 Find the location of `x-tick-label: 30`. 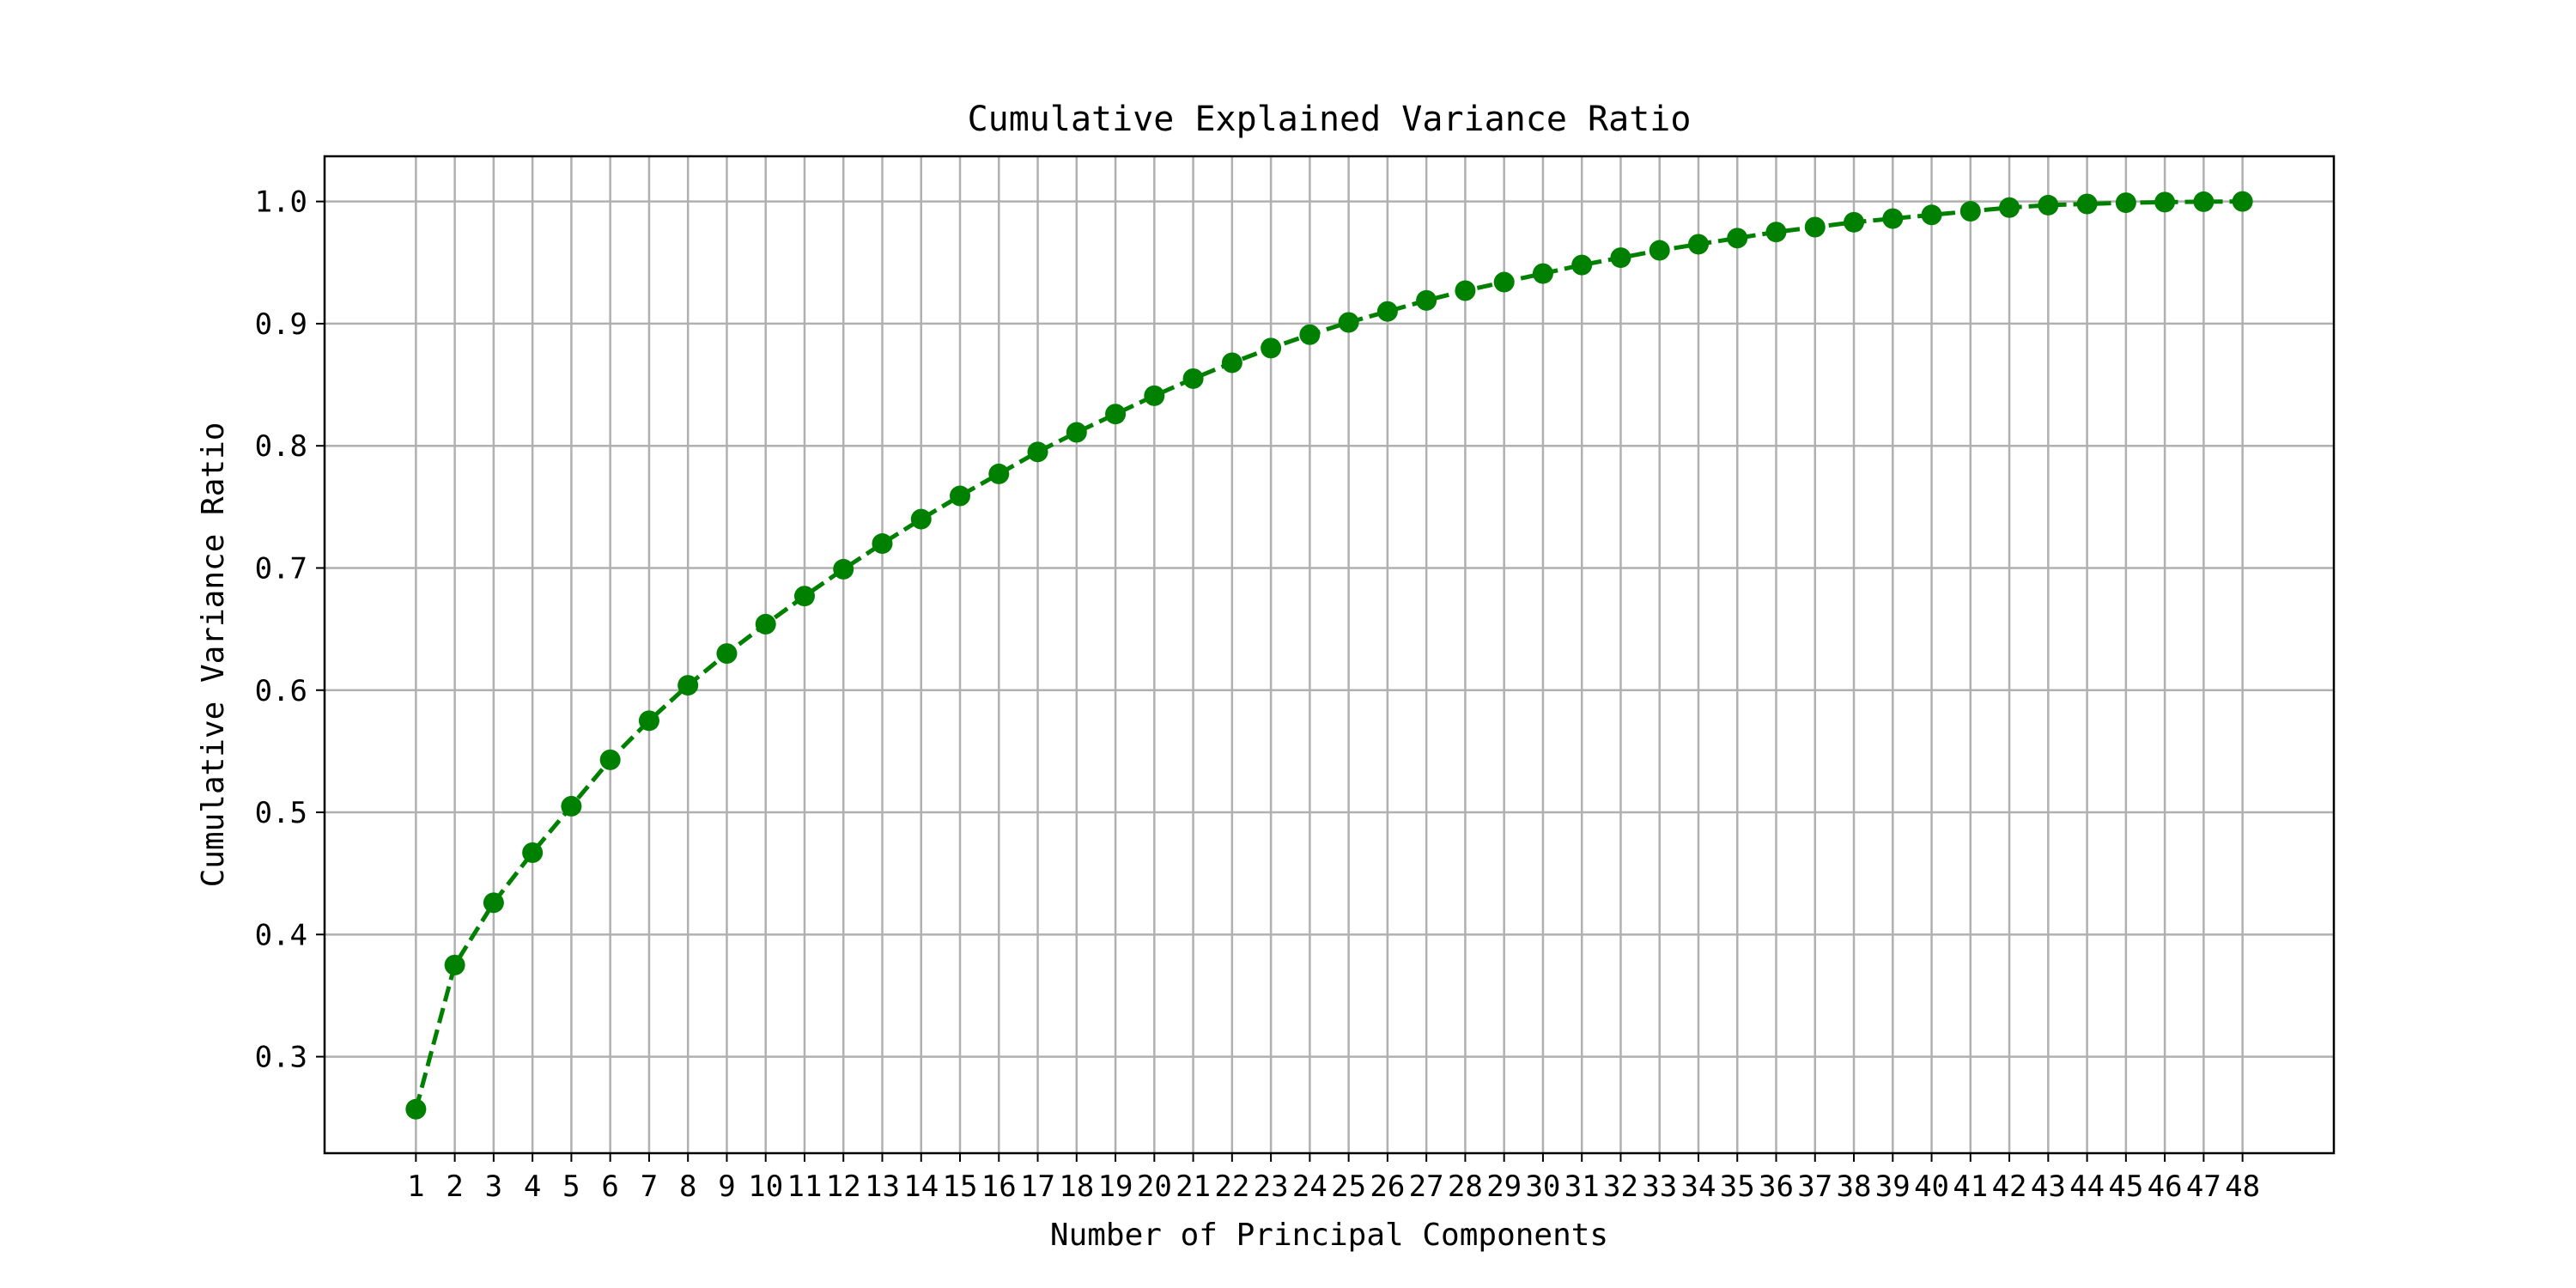

x-tick-label: 30 is located at coordinates (1543, 1187).